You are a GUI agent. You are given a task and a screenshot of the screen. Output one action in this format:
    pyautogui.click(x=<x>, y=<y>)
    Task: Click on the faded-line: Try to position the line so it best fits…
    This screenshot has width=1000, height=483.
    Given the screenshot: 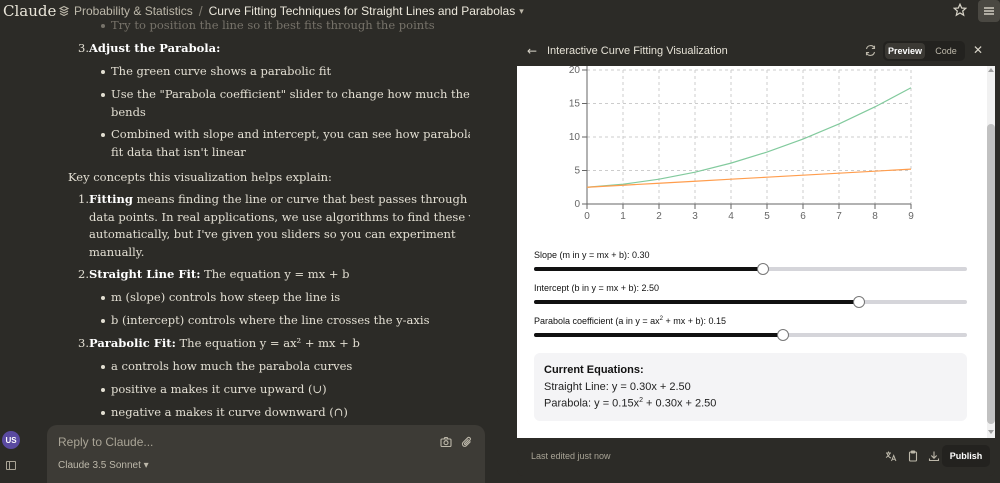 What is the action you would take?
    pyautogui.click(x=273, y=25)
    